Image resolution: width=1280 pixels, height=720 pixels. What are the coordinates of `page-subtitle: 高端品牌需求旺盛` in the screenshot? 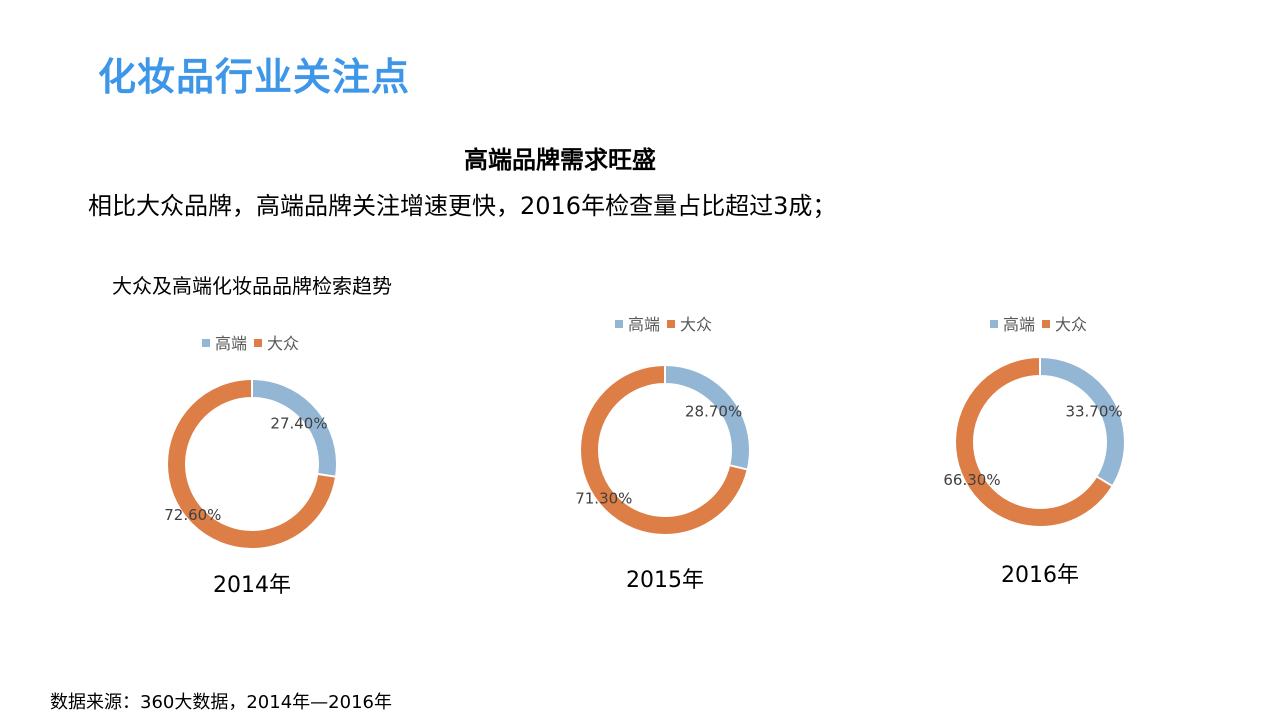 It's located at (560, 160).